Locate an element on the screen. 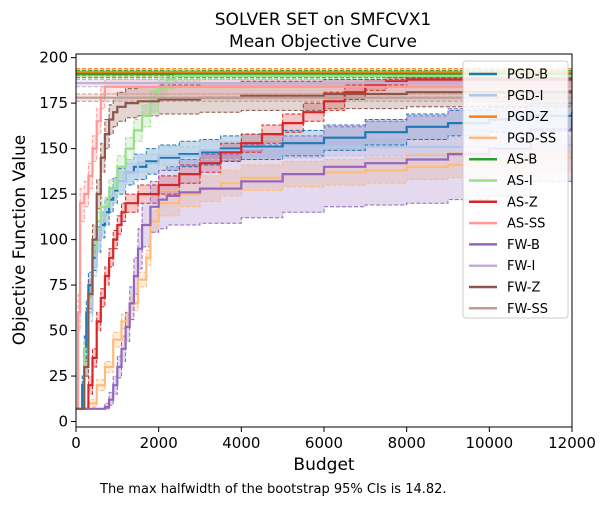  legend-label-pgd-b: PGD-B is located at coordinates (527, 75).